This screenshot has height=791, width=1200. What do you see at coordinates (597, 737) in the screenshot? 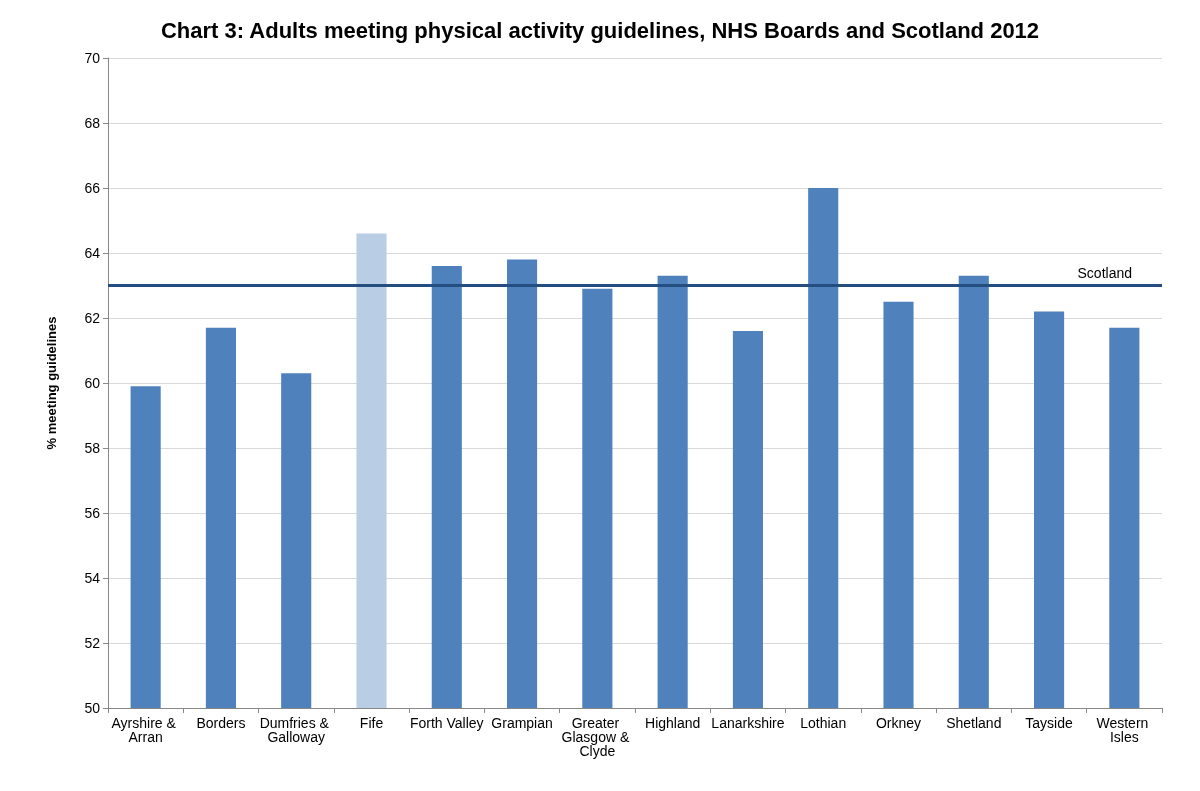
I see `x-tick-label: Greater Glasgow & Clyde` at bounding box center [597, 737].